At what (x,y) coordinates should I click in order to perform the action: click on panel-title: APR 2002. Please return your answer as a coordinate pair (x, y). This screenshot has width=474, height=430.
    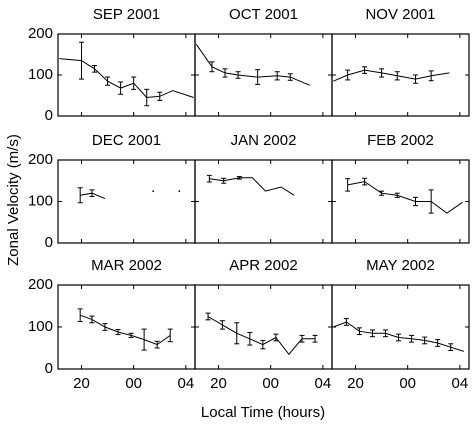
    Looking at the image, I should click on (263, 265).